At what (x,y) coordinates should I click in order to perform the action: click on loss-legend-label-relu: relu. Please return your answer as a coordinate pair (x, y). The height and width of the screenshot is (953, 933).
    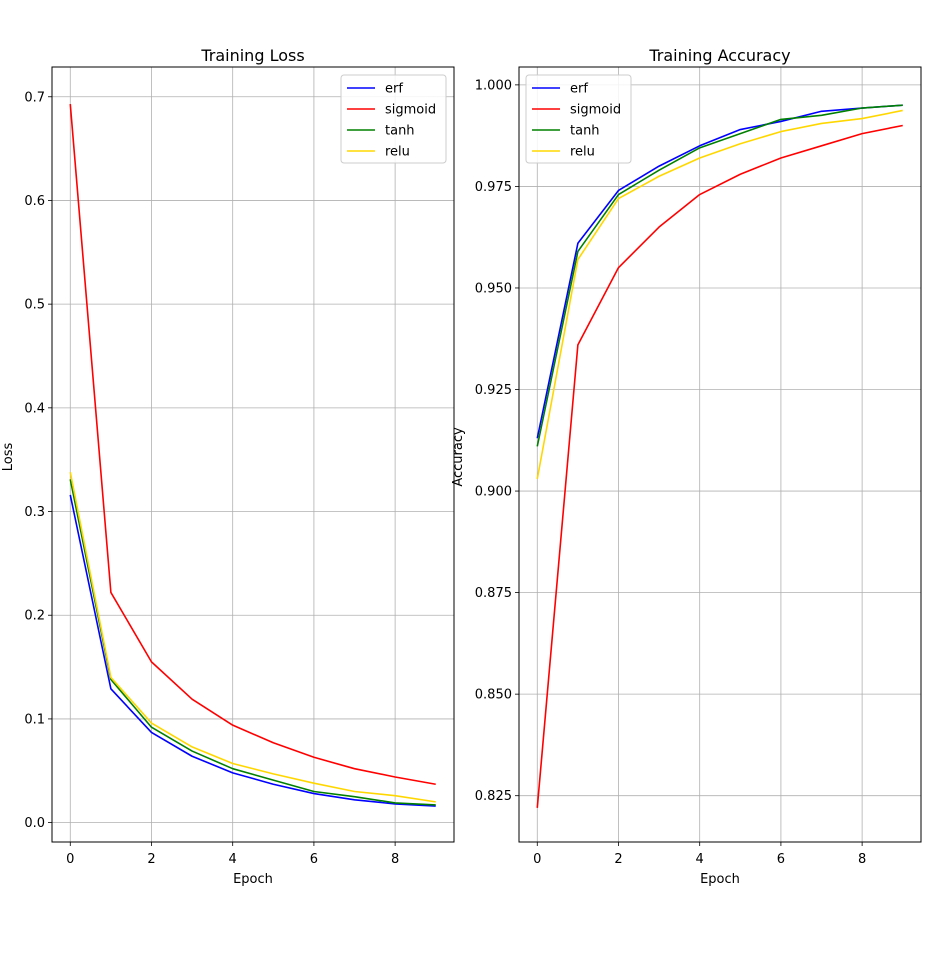
    Looking at the image, I should click on (397, 152).